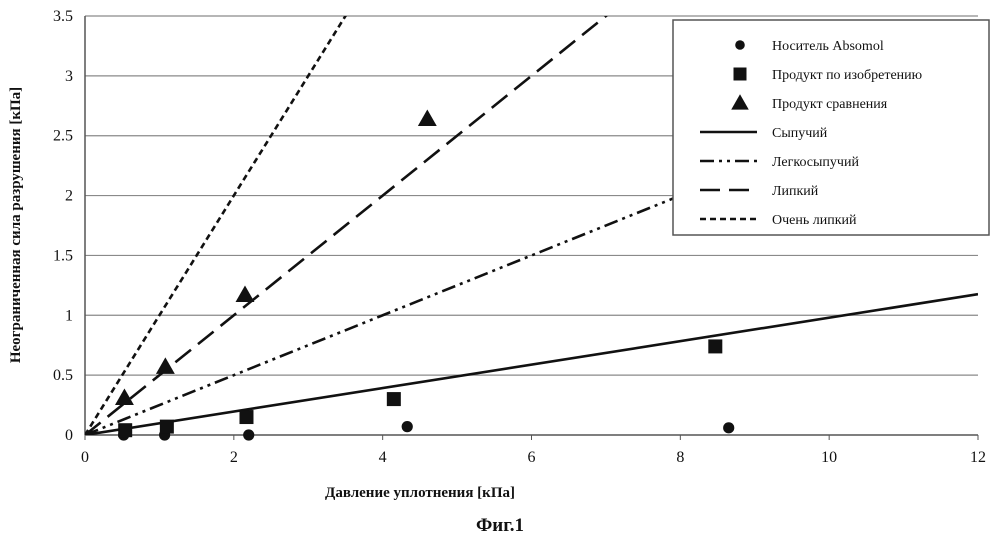 The image size is (999, 544). What do you see at coordinates (830, 104) in the screenshot?
I see `legend-label: Продукт сравнения` at bounding box center [830, 104].